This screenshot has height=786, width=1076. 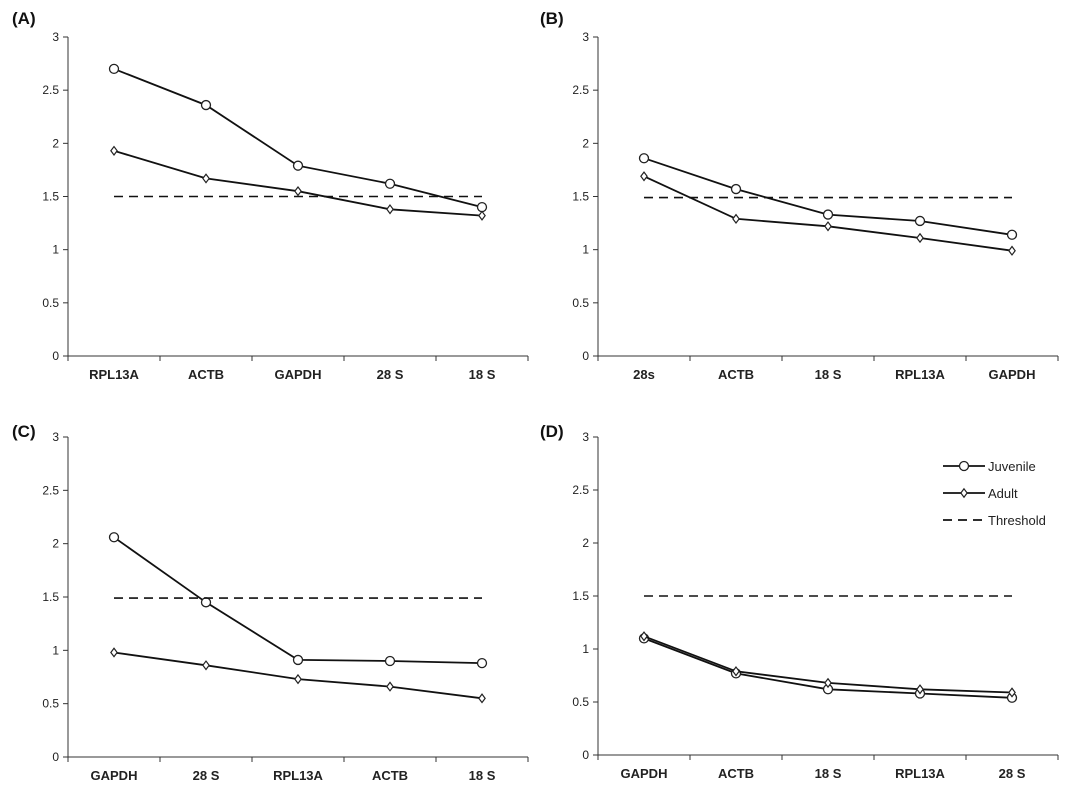 I want to click on panel-label: (B), so click(x=552, y=18).